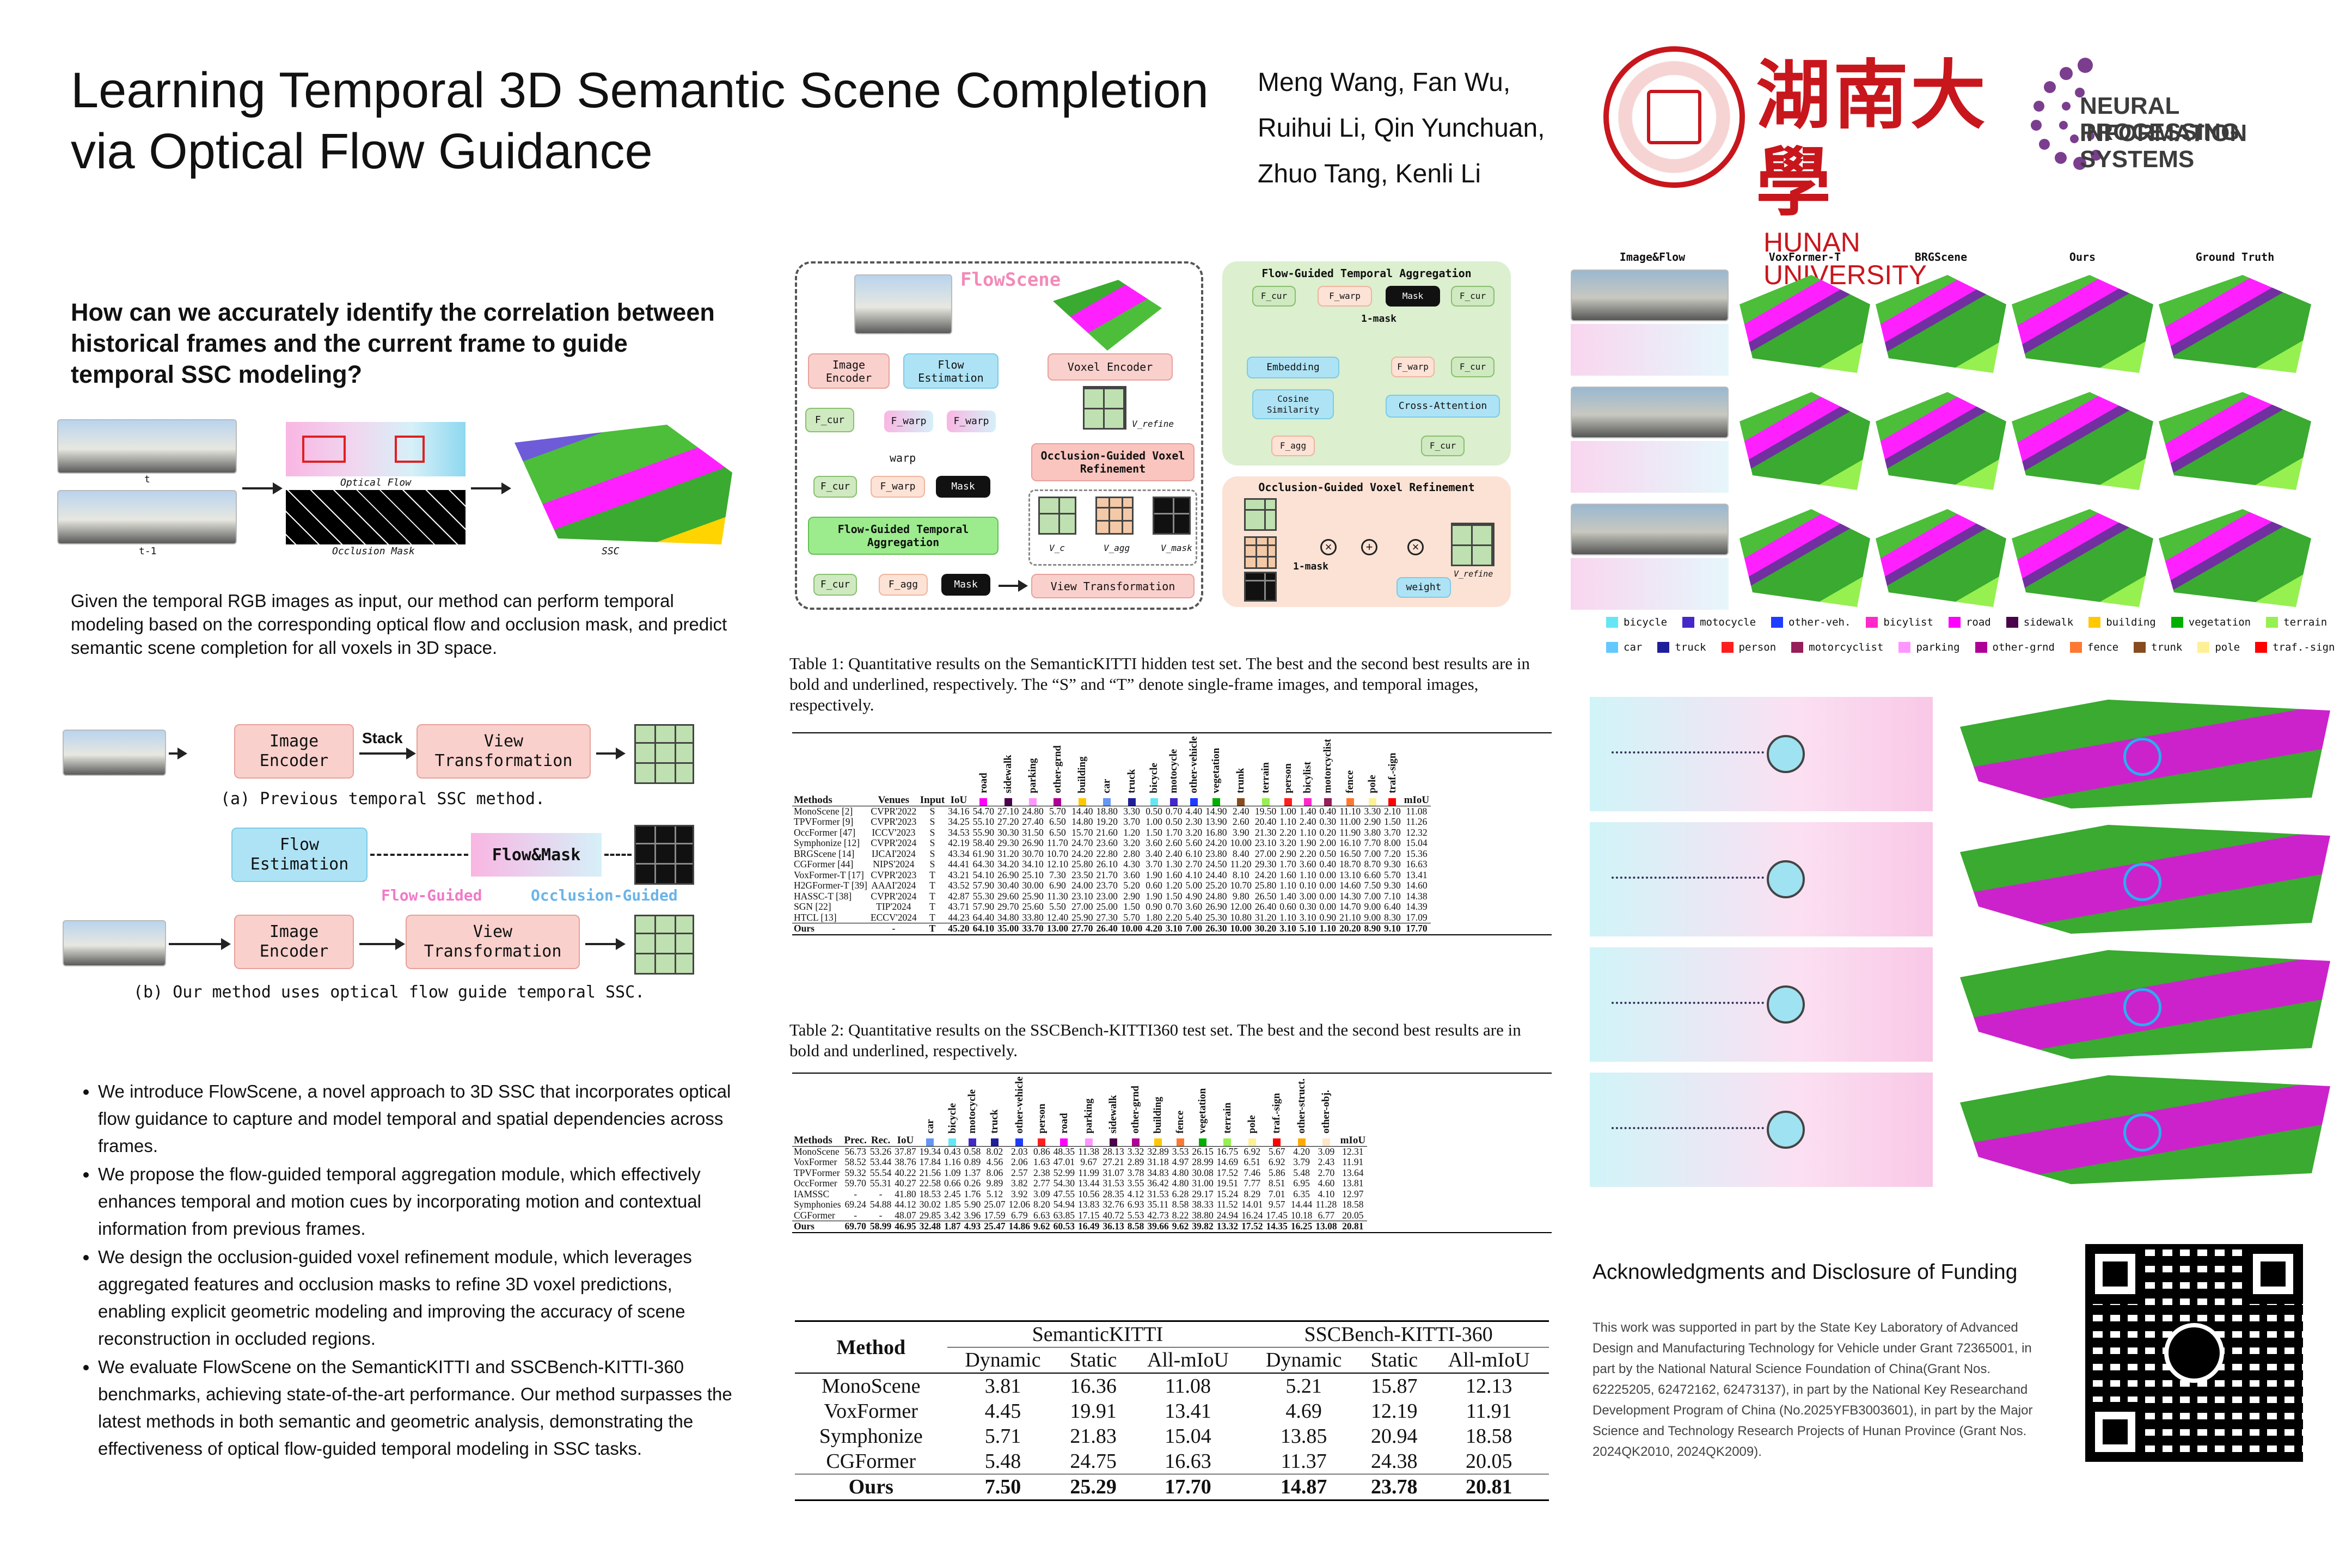 This screenshot has height=1568, width=2352. Describe the element at coordinates (815, 1183) in the screenshot. I see `table-cell: OccFormer` at that location.